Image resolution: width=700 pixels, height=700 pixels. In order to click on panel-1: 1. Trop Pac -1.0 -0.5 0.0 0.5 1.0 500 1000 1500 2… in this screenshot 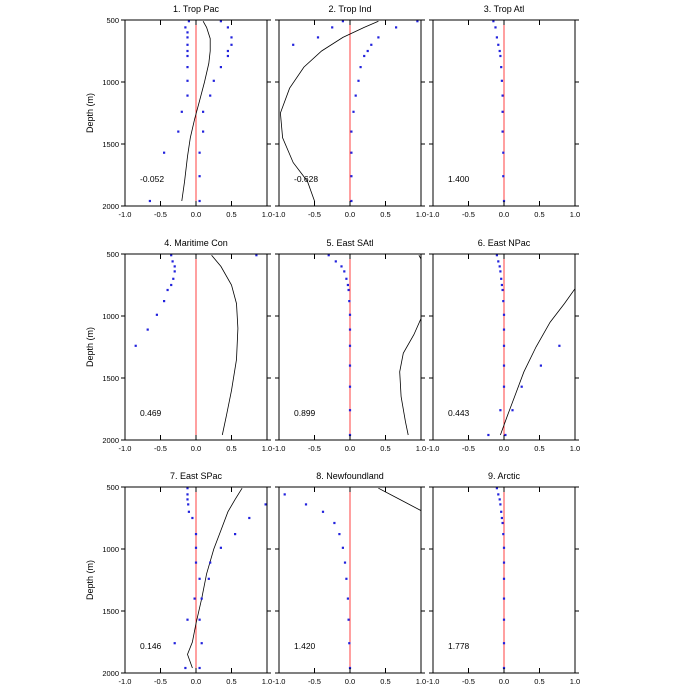, I will do `click(178, 111)`.